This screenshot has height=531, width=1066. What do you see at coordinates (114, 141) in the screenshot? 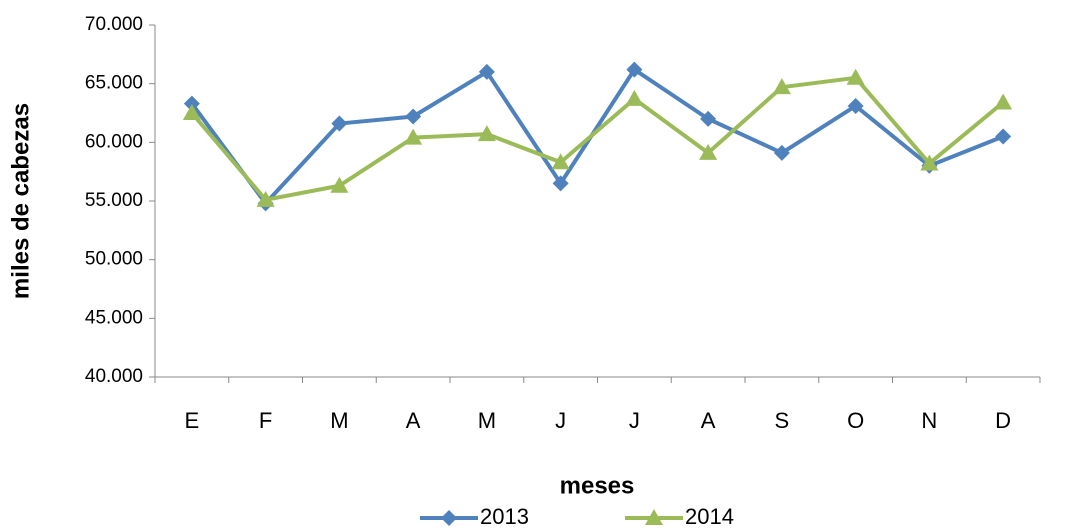
I see `y-tick-label: 60.000` at bounding box center [114, 141].